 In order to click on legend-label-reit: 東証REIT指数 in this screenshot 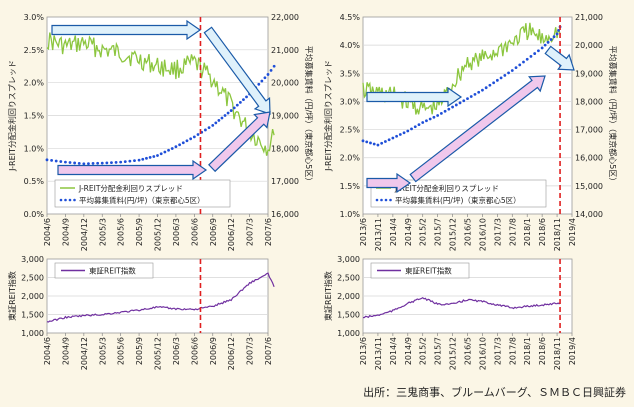, I will do `click(428, 271)`.